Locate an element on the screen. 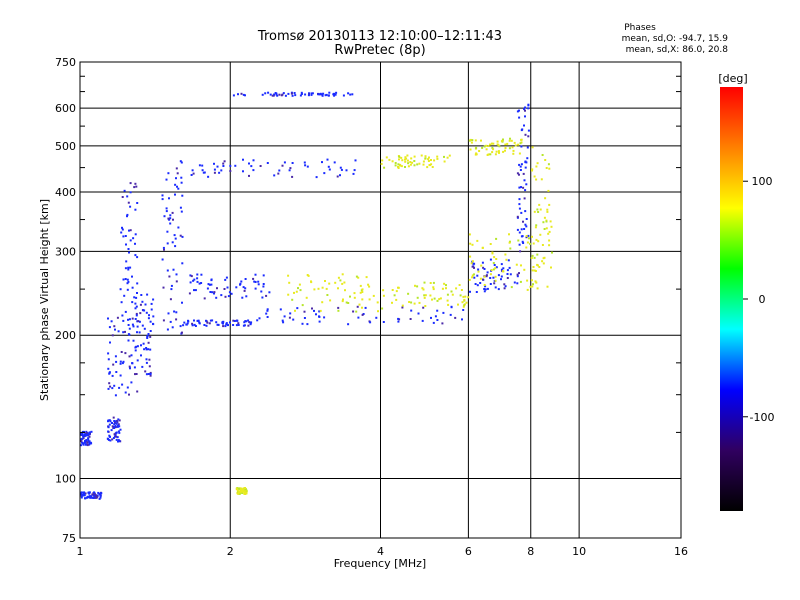  x-tick-label: 1 is located at coordinates (80, 551).